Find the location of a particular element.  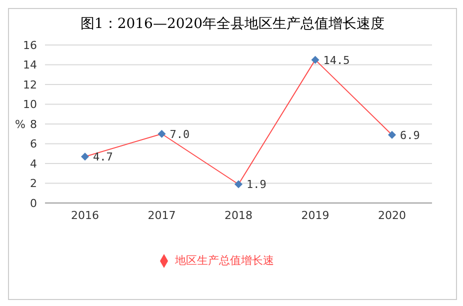

data-label: 6.9 is located at coordinates (410, 135).